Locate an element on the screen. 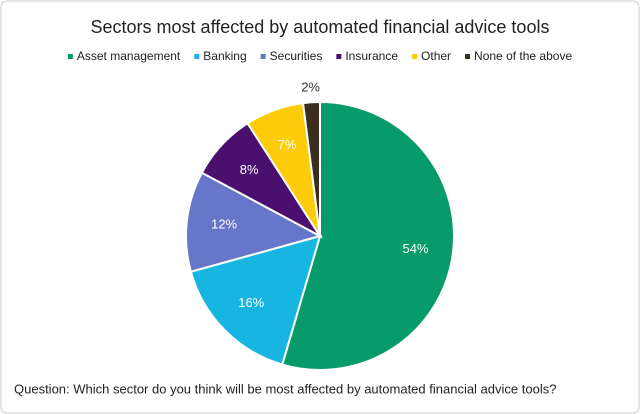 Image resolution: width=640 pixels, height=414 pixels. data-label: 54% is located at coordinates (415, 248).